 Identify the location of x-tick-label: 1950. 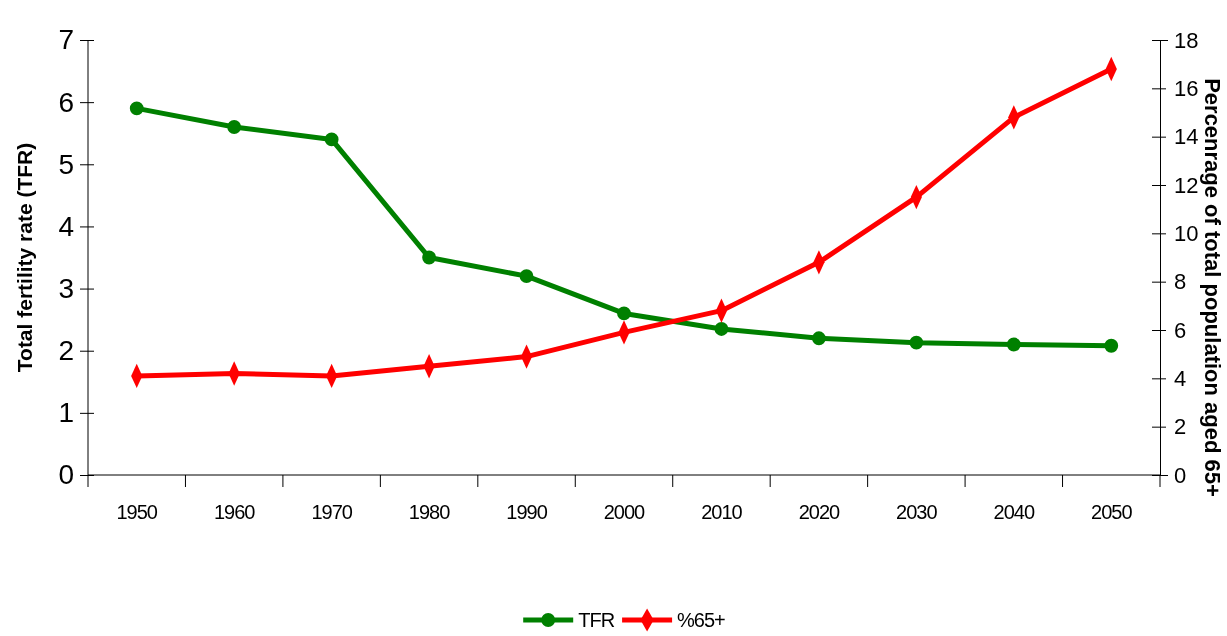
(137, 512).